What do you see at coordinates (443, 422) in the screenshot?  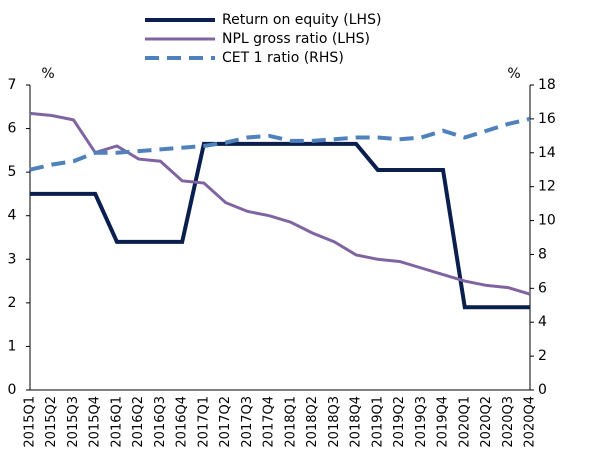 I see `x-tick-label: 2019Q4` at bounding box center [443, 422].